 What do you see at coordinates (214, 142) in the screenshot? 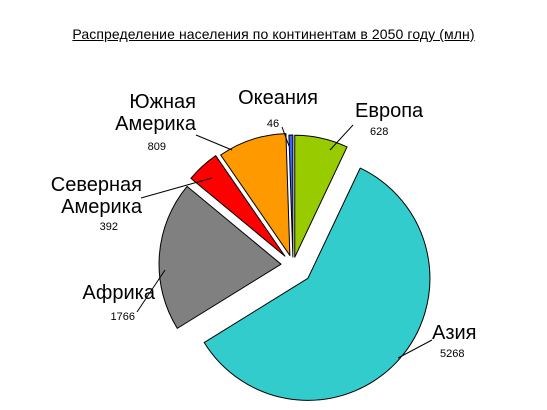
I see `leader-line-south-america` at bounding box center [214, 142].